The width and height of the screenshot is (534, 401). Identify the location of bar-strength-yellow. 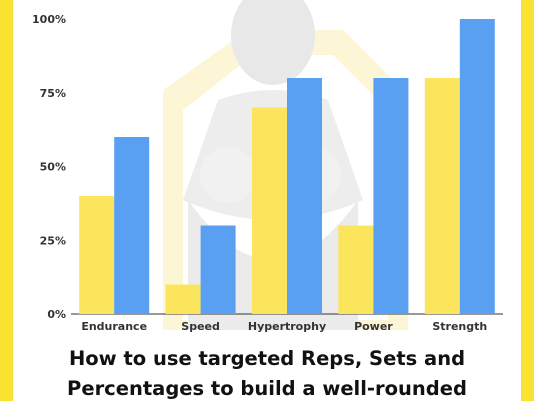
(442, 196).